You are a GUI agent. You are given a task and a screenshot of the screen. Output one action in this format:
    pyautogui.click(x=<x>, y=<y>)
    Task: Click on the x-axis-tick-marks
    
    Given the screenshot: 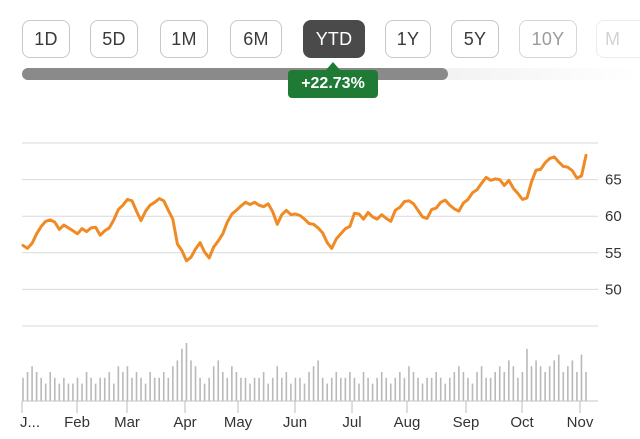 What is the action you would take?
    pyautogui.click(x=301, y=407)
    